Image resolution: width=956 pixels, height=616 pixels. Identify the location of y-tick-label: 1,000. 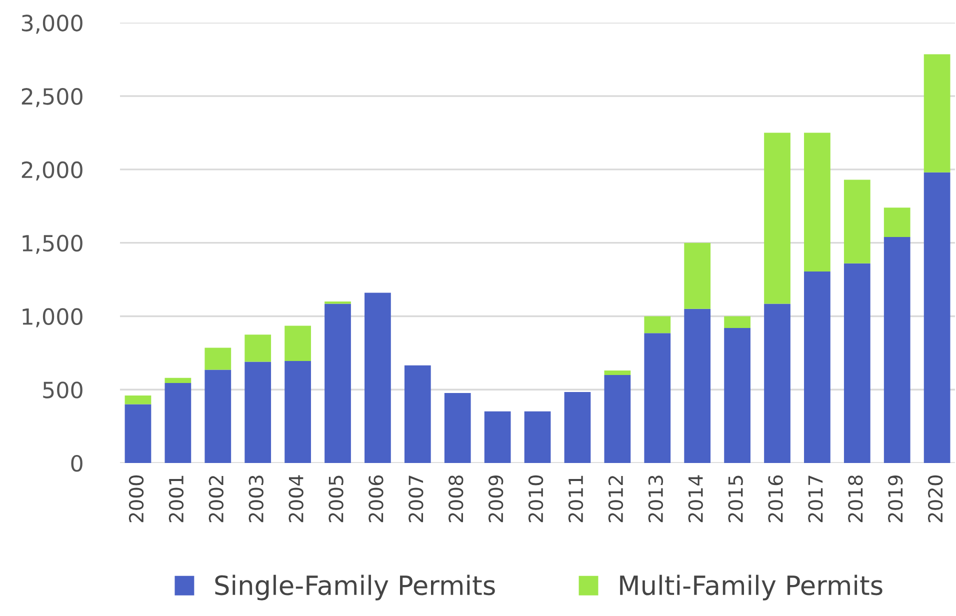
(52, 318).